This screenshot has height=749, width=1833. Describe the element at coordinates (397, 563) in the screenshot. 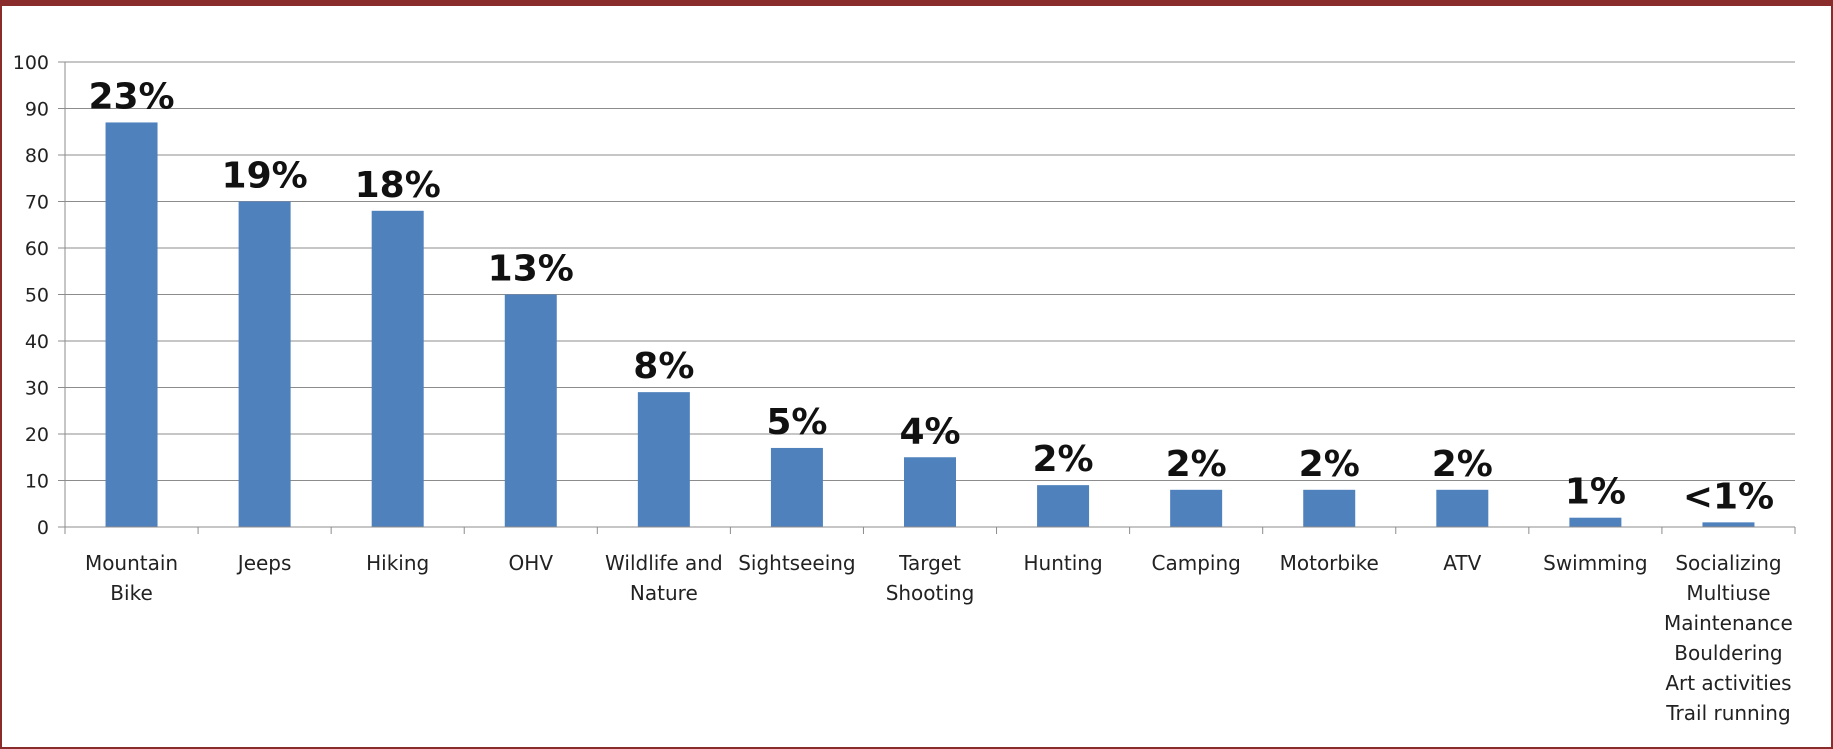

I see `x-category-label: Hiking` at that location.